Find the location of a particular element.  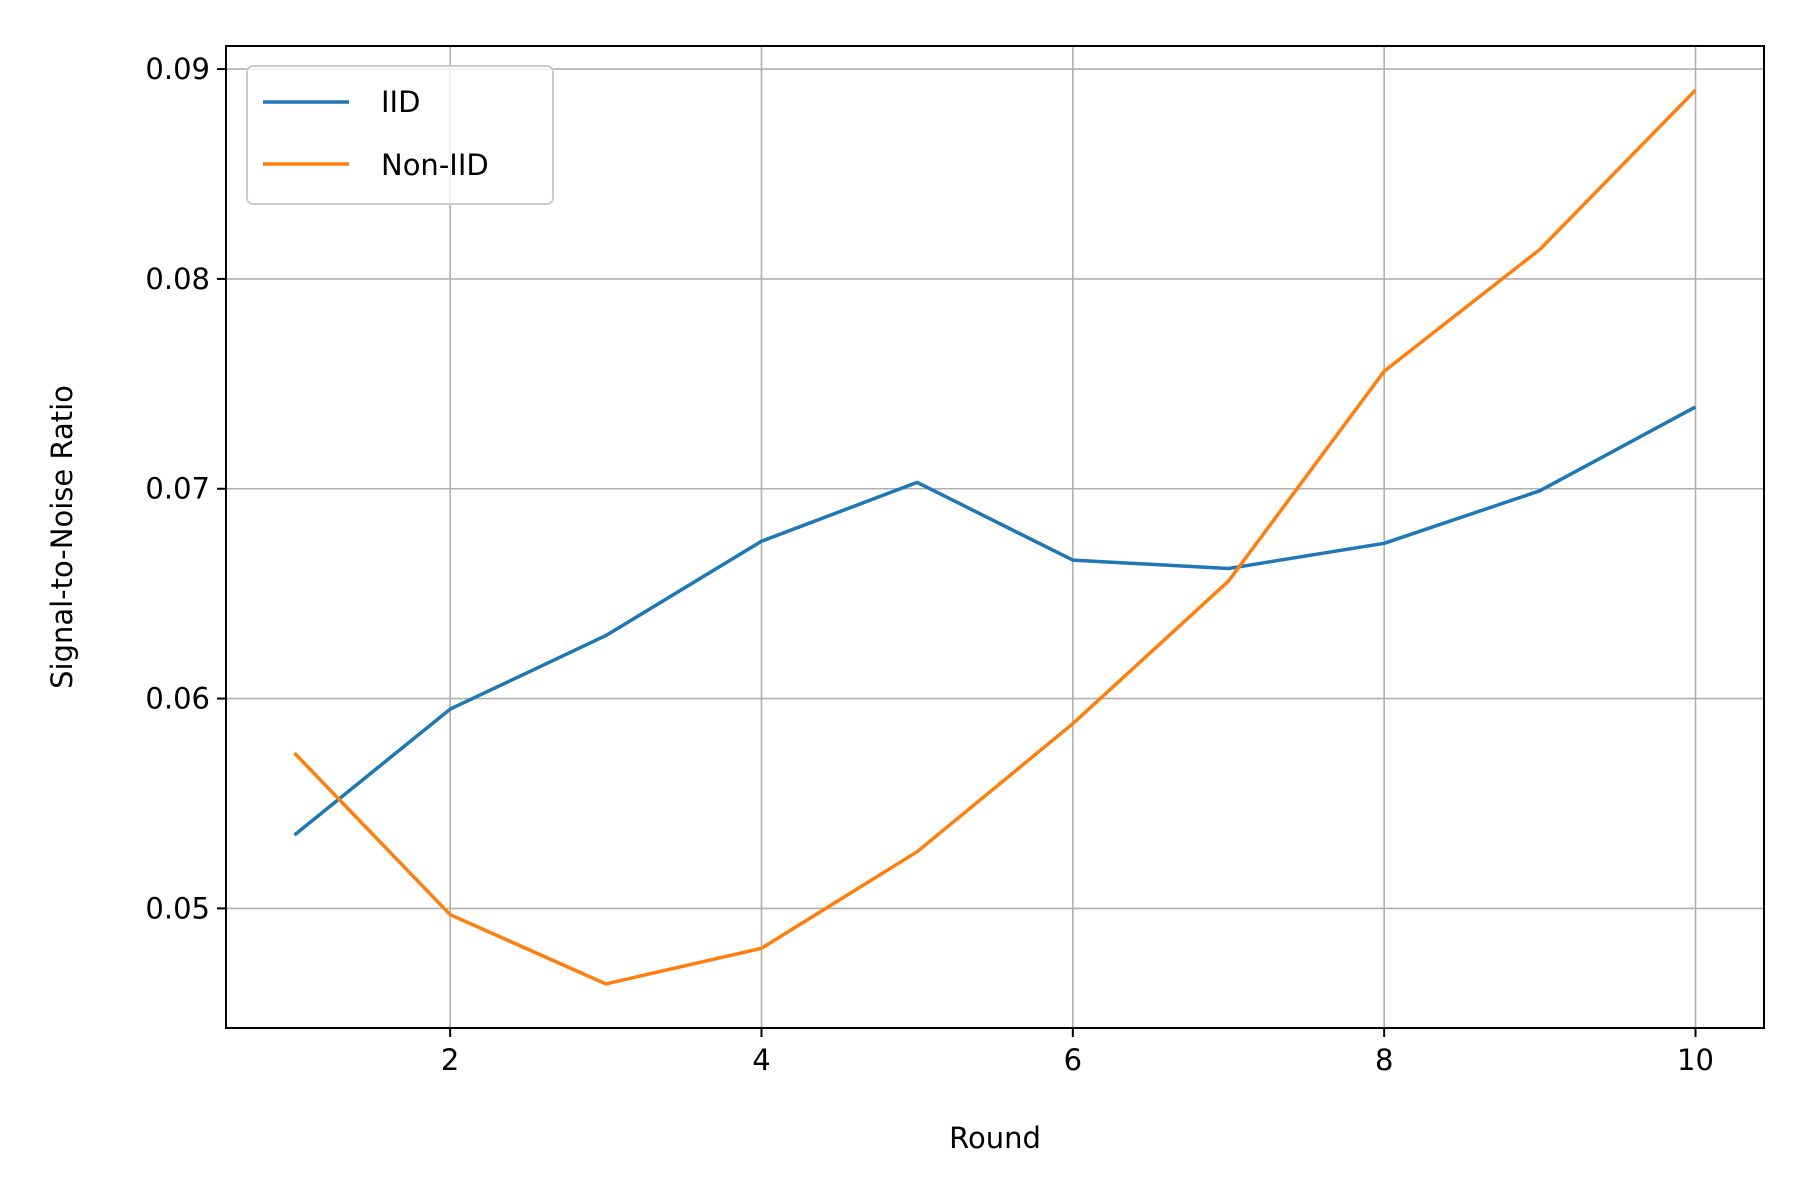

x-axis-label: Round is located at coordinates (995, 1138).